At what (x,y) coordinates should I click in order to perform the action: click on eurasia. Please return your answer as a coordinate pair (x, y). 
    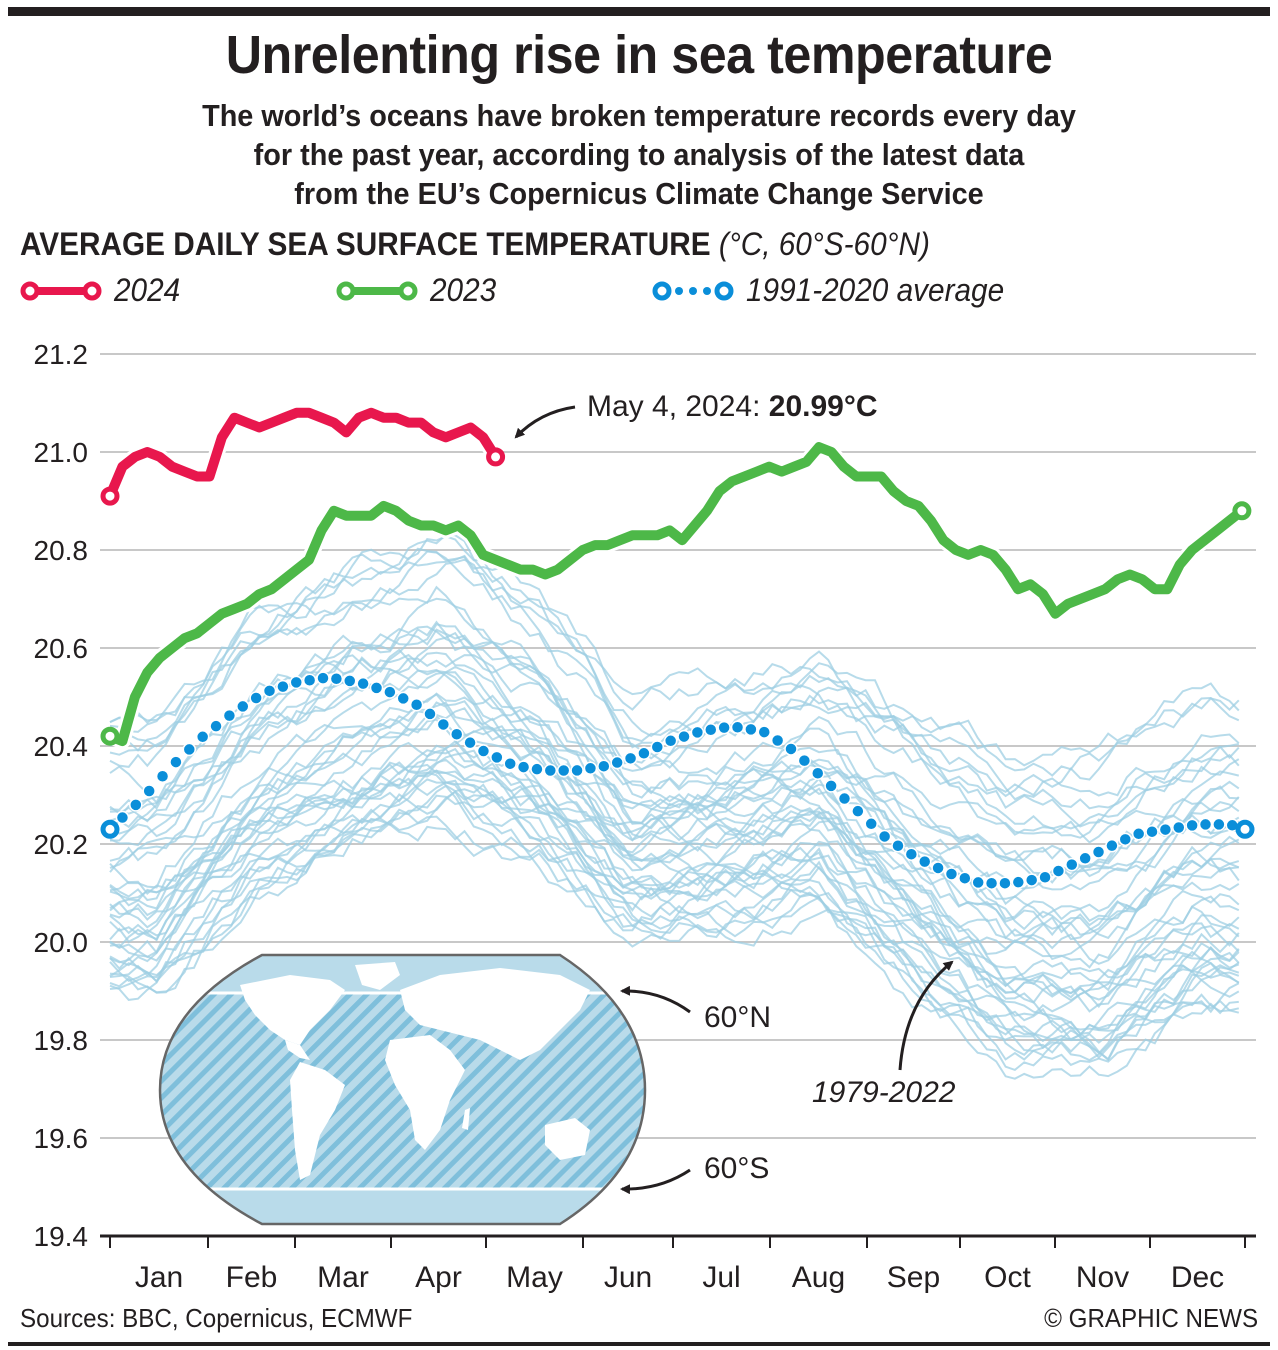
    Looking at the image, I should click on (495, 1014).